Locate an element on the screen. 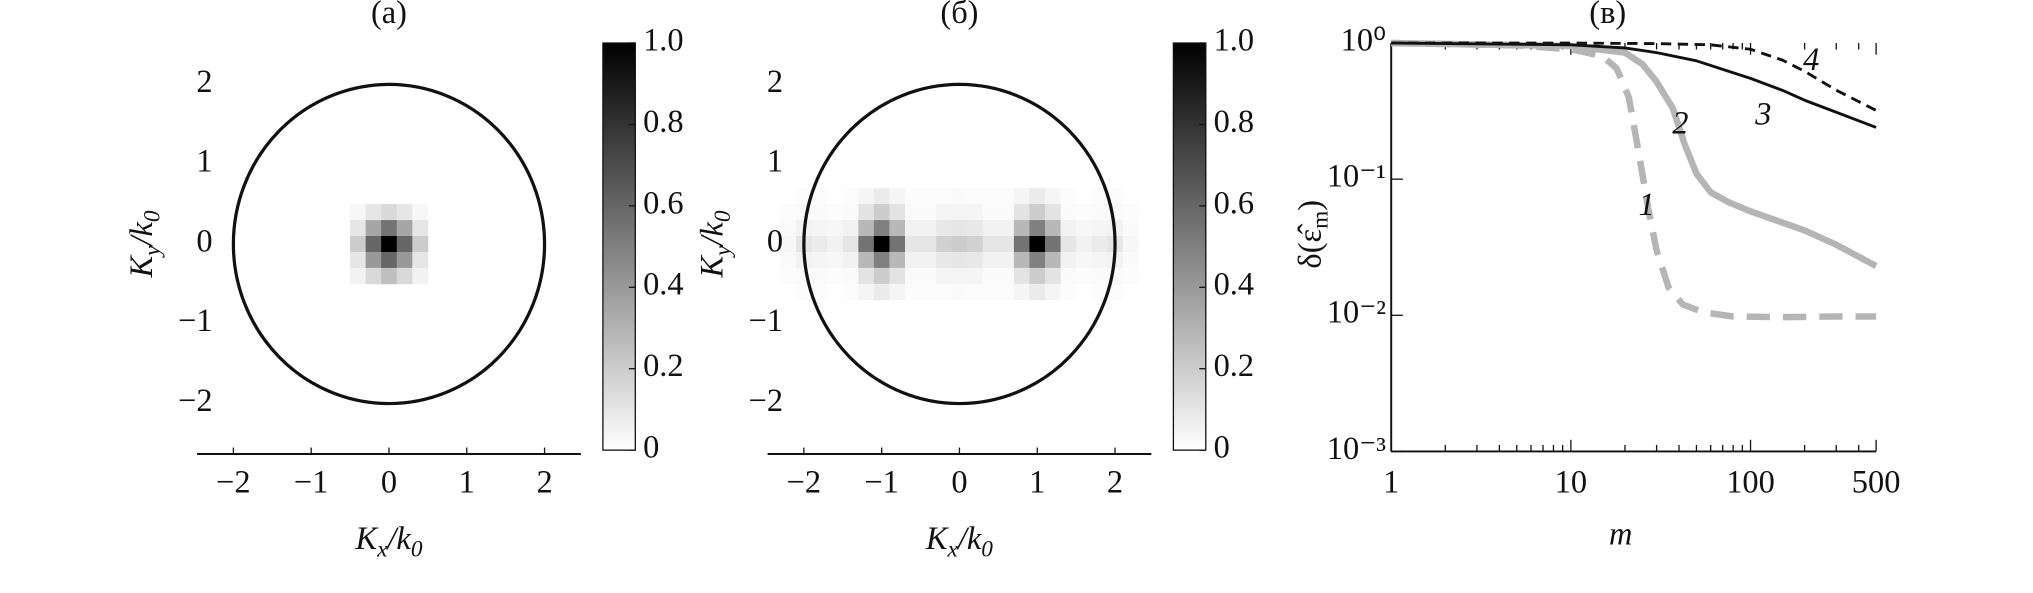 The height and width of the screenshot is (593, 2033). y-axis-label: Ky/k0 is located at coordinates (145, 244).